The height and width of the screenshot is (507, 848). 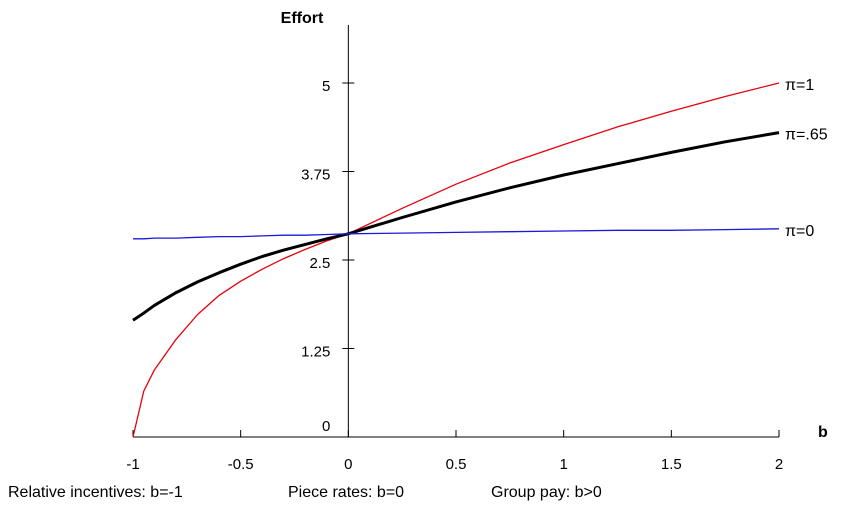 I want to click on x-axis-title: b, so click(x=823, y=432).